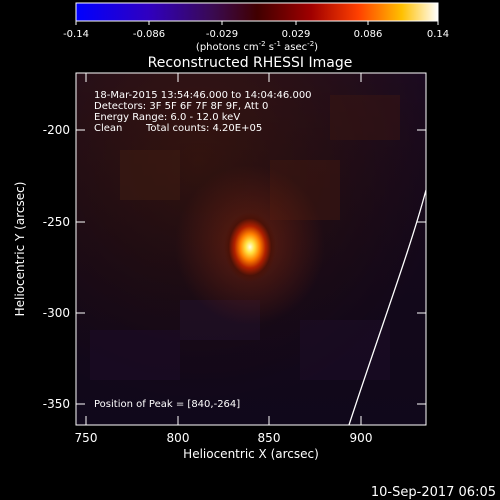 This screenshot has width=500, height=500. What do you see at coordinates (368, 34) in the screenshot?
I see `colorbar-tick-label: 0.086` at bounding box center [368, 34].